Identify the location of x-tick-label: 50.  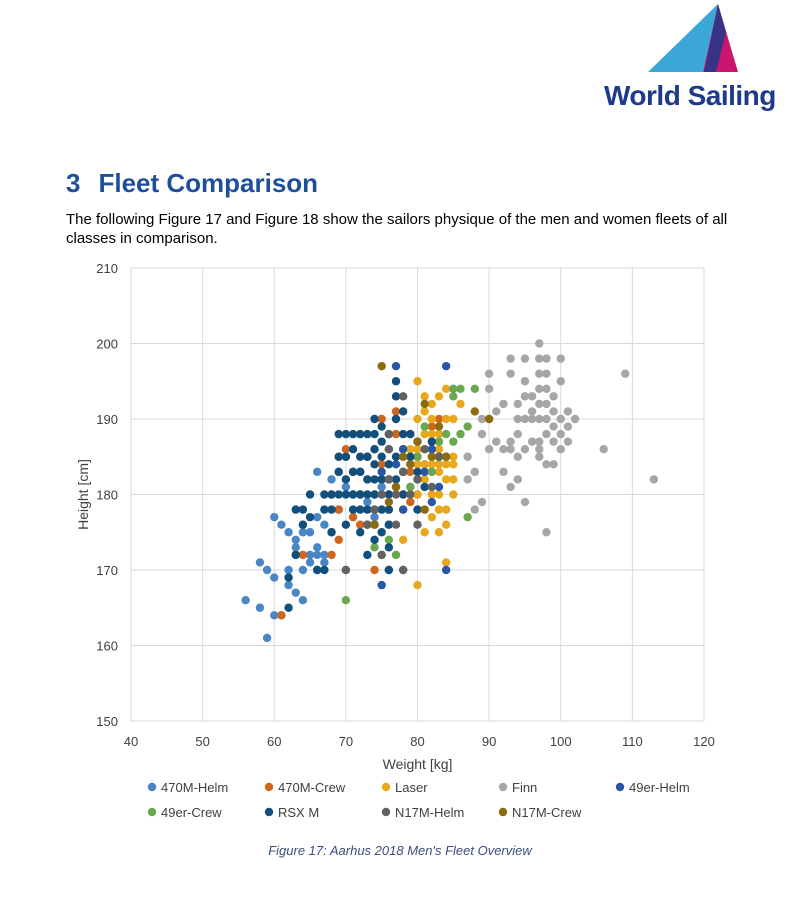
(202, 741).